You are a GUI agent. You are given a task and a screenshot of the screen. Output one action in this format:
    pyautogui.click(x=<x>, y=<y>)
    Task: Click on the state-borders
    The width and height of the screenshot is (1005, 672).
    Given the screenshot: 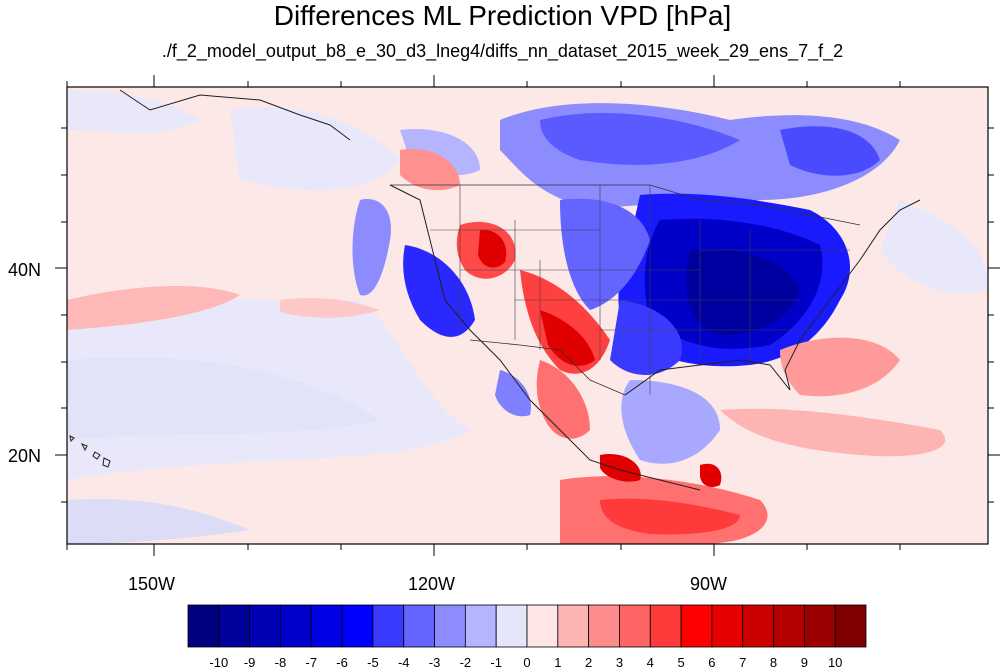 What is the action you would take?
    pyautogui.click(x=640, y=290)
    